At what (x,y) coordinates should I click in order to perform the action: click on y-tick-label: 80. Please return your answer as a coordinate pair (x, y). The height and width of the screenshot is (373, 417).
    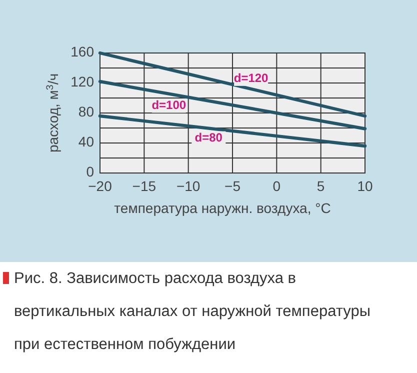
    Looking at the image, I should click on (86, 112).